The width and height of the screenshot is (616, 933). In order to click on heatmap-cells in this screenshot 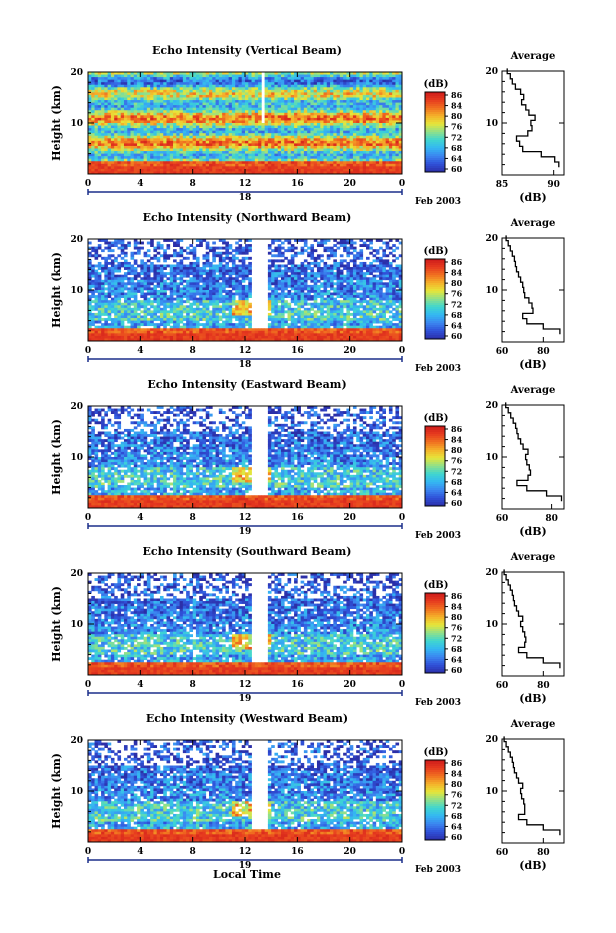, I will do `click(245, 123)`.